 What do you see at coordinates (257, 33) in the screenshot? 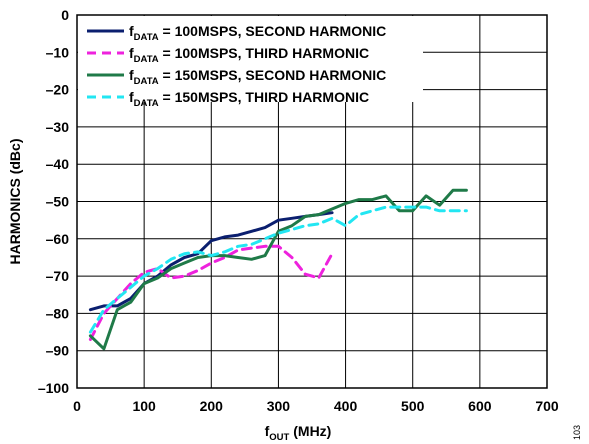
I see `legend-label-1: fDATA = 100MSPS, SECOND HARMONIC` at bounding box center [257, 33].